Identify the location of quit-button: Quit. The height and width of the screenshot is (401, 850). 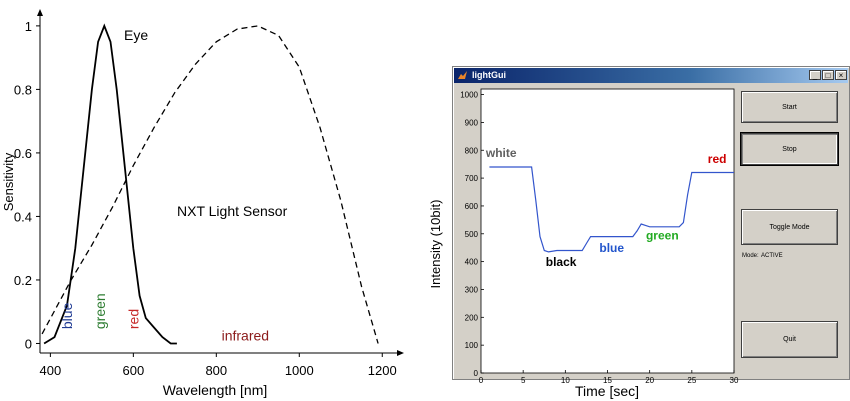
(789, 339).